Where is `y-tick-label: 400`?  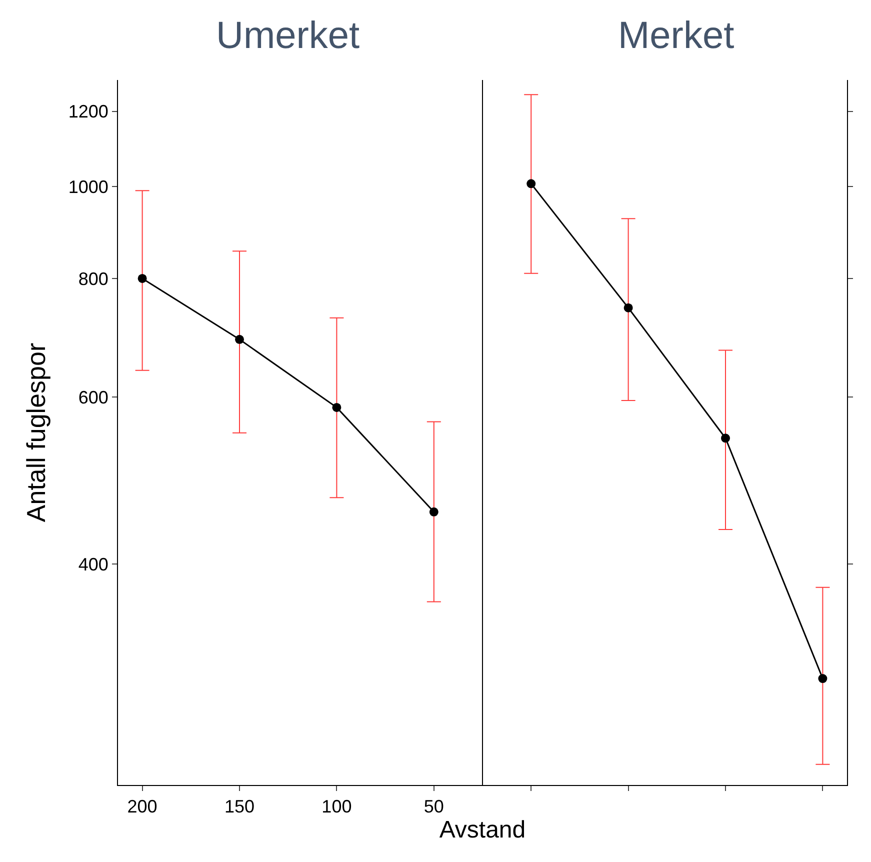
y-tick-label: 400 is located at coordinates (93, 564).